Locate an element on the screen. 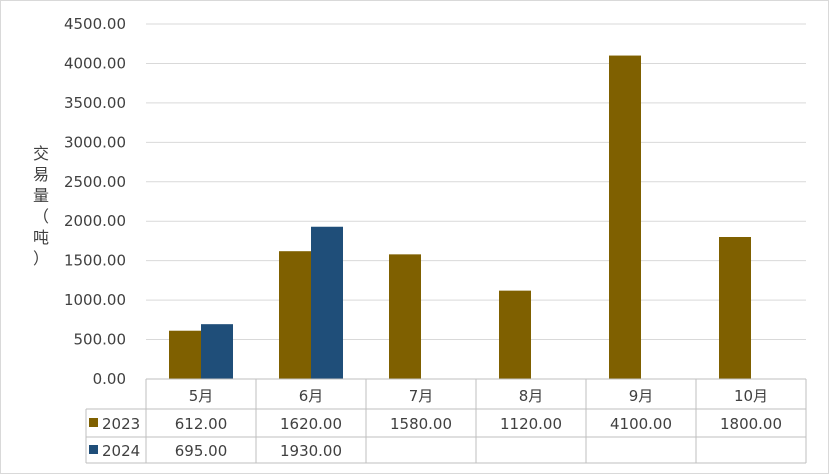  data-table-cell: 1620.00 is located at coordinates (311, 424).